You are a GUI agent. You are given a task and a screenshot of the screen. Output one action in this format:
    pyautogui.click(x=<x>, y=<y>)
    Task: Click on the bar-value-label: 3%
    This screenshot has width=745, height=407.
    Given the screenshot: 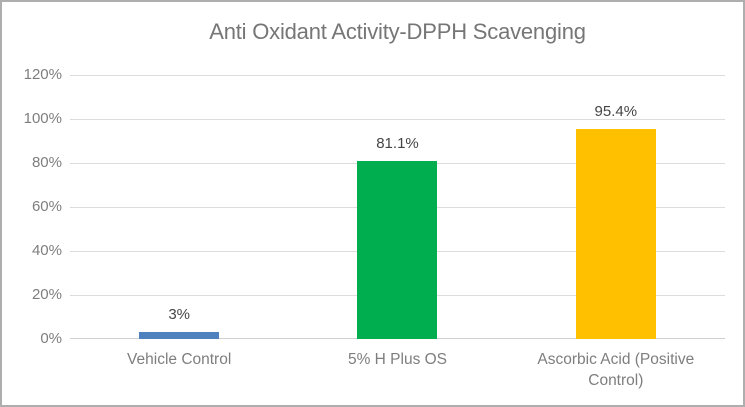 What is the action you would take?
    pyautogui.click(x=179, y=315)
    